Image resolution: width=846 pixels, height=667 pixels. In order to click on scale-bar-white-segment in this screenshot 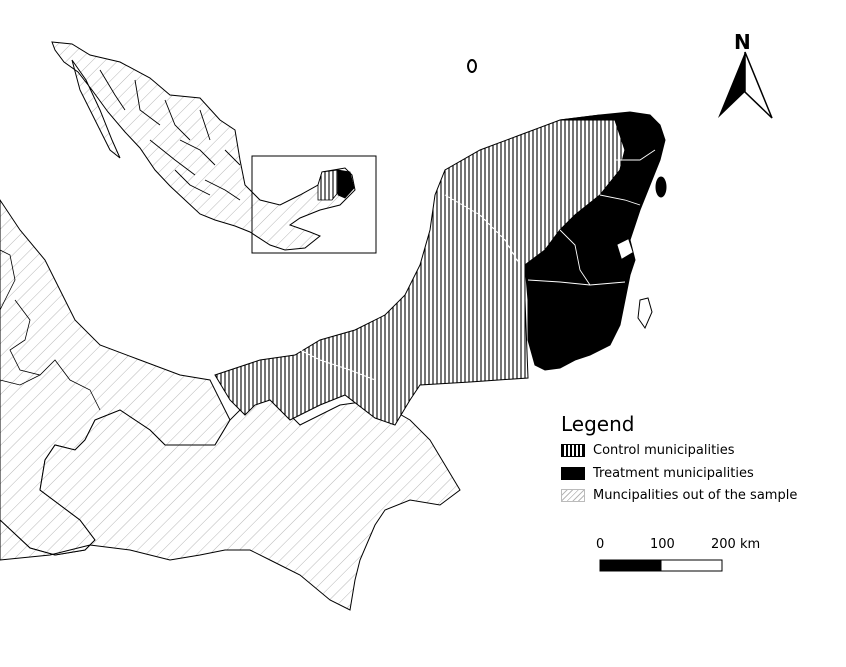, I will do `click(691, 565)`.